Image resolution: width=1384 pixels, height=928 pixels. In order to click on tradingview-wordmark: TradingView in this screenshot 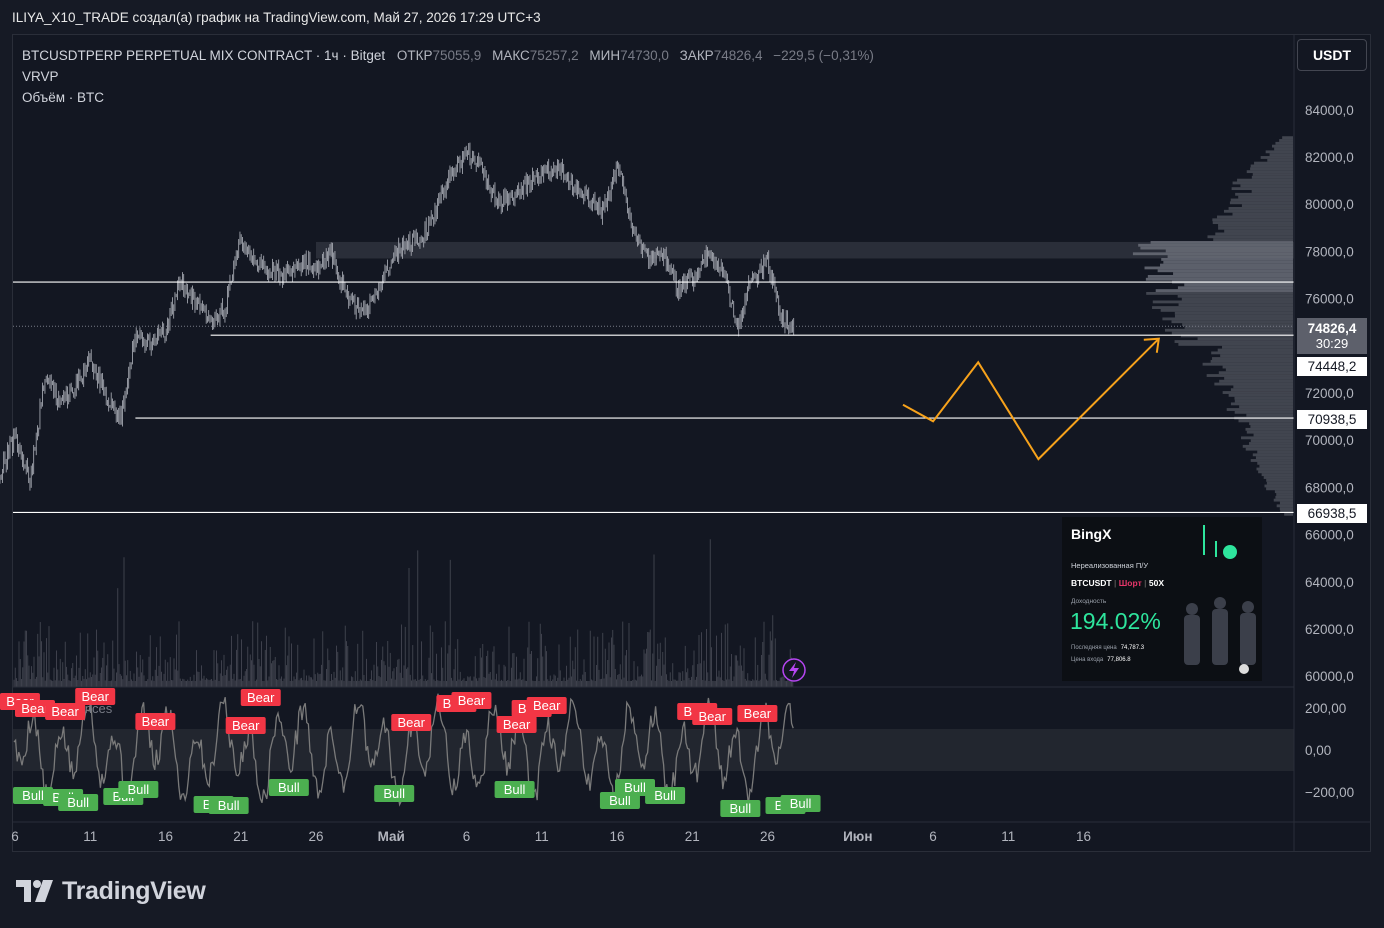, I will do `click(134, 890)`.